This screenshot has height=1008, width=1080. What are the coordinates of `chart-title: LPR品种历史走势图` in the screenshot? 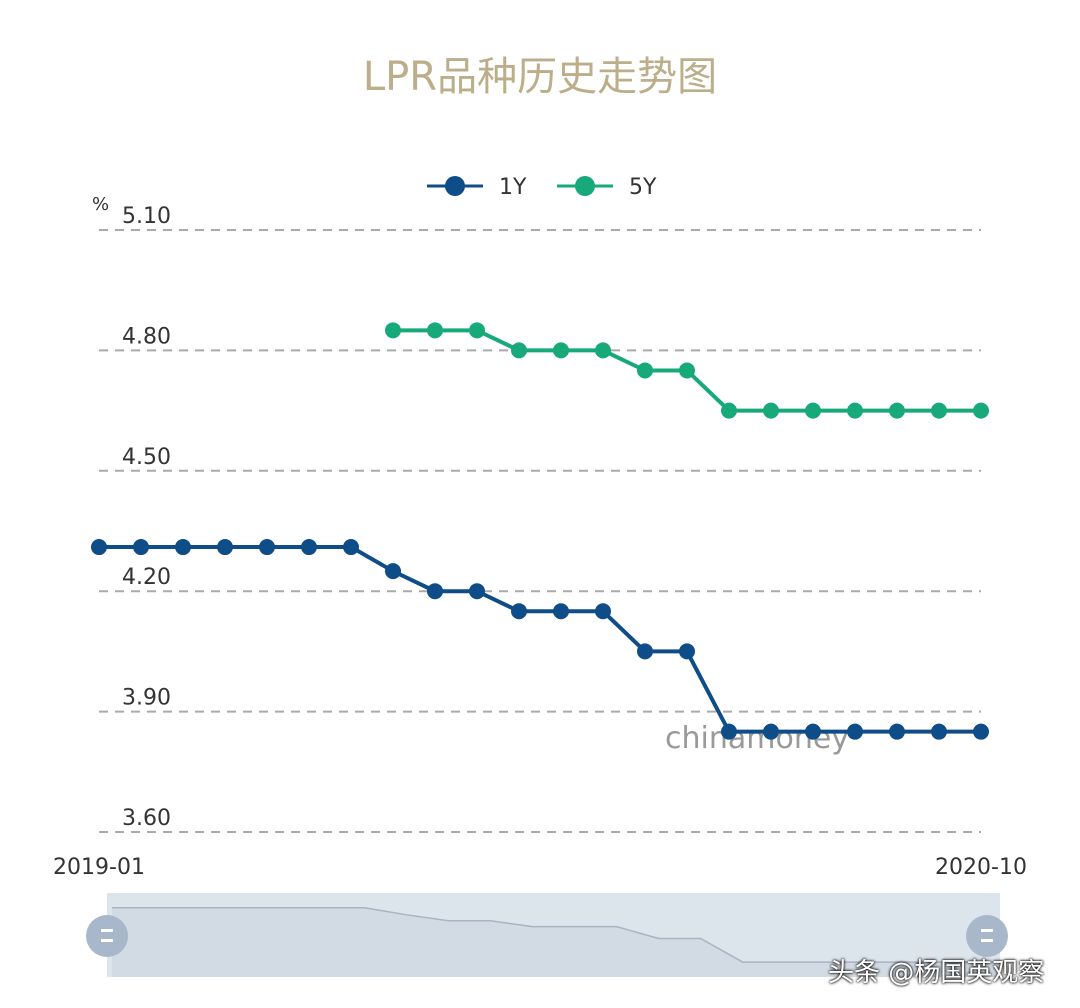 It's located at (540, 77).